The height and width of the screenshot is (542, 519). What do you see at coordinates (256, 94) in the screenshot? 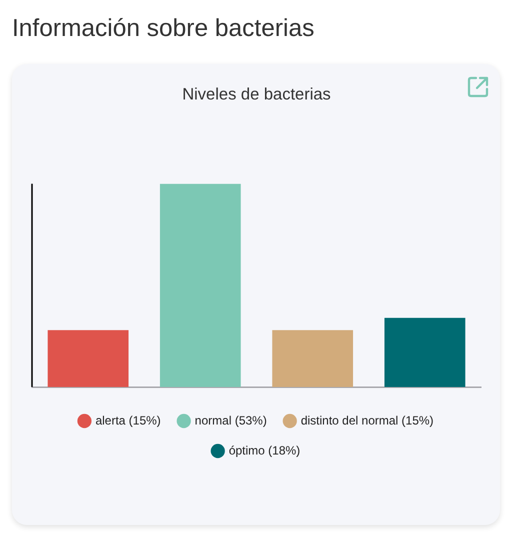
I see `chart-subtitle: Niveles de bacterias` at bounding box center [256, 94].